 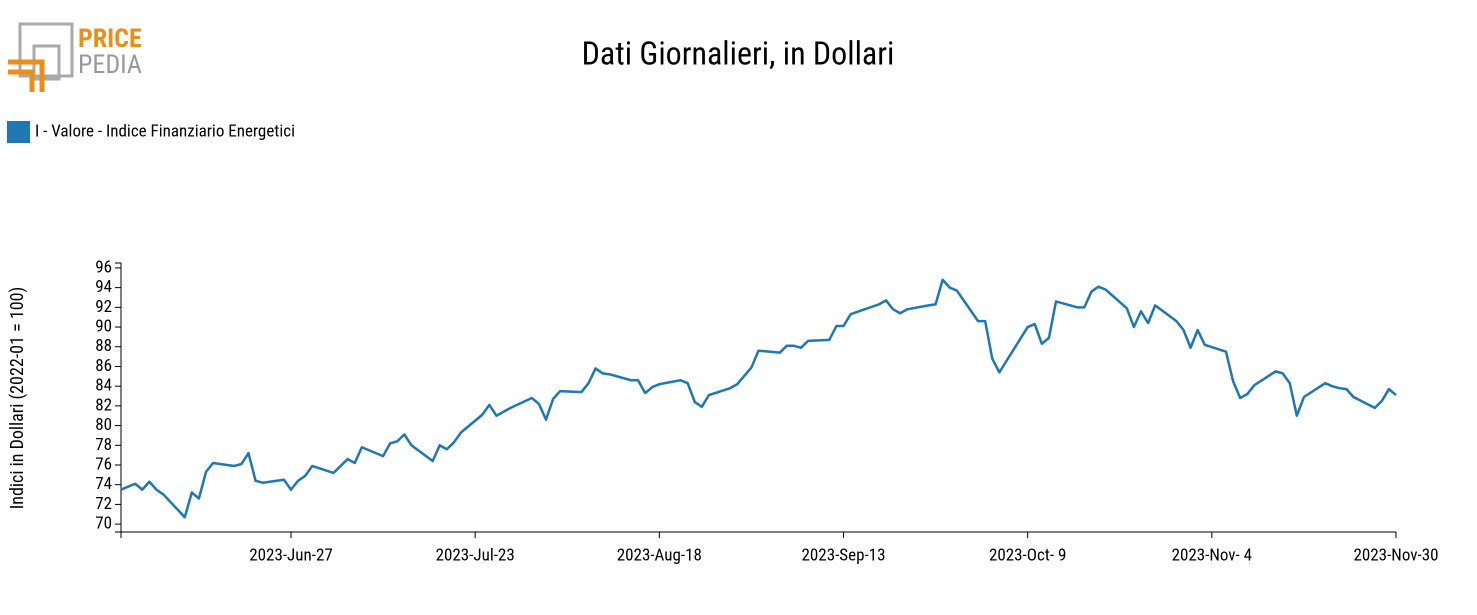 What do you see at coordinates (1212, 555) in the screenshot?
I see `x-tick-label: 2023-Nov- 4` at bounding box center [1212, 555].